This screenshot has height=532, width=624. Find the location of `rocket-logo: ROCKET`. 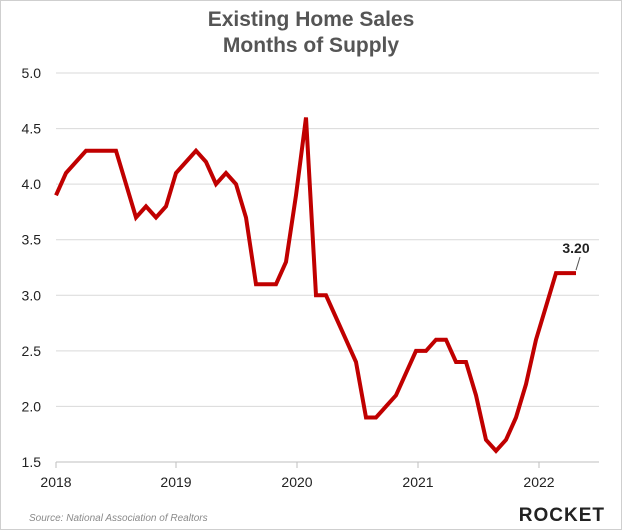

rocket-logo: ROCKET is located at coordinates (561, 515).